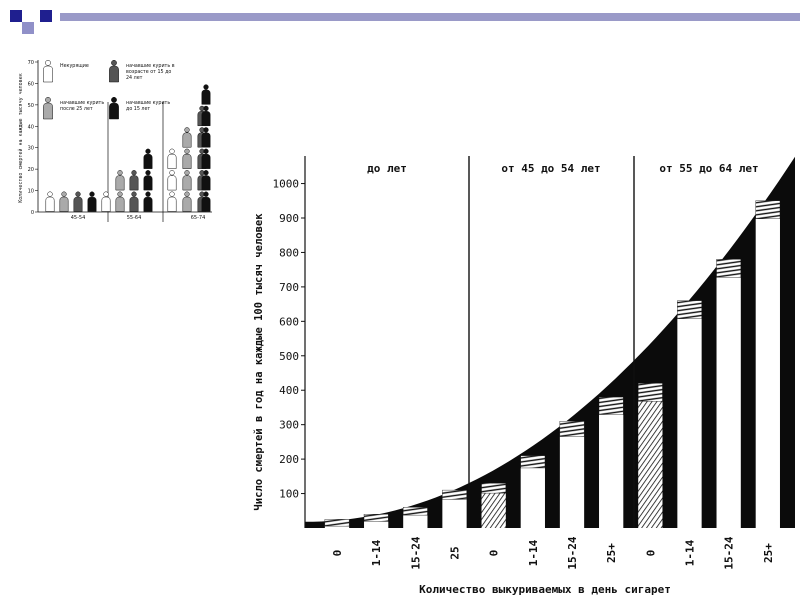 The width and height of the screenshot is (800, 600). What do you see at coordinates (31, 170) in the screenshot?
I see `pictogram-y-tick-label: 20` at bounding box center [31, 170].